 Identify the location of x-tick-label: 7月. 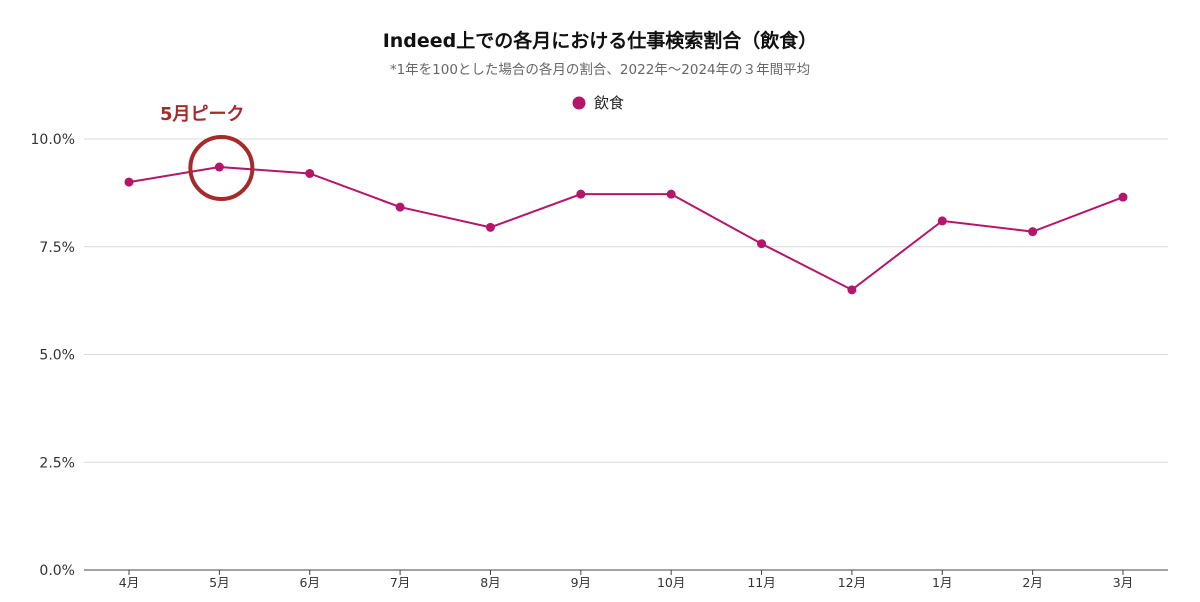
(400, 582).